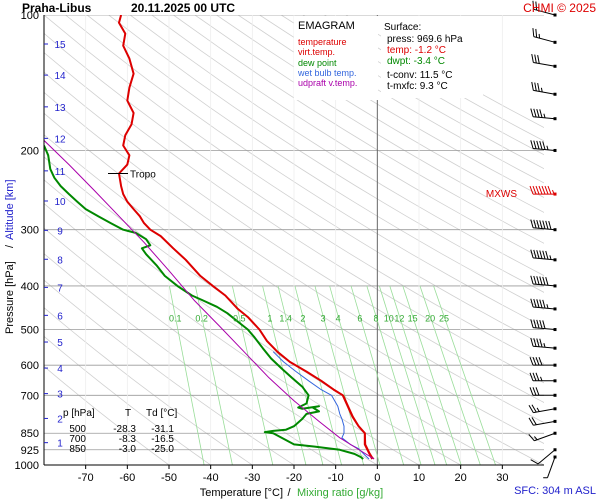  Describe the element at coordinates (77, 439) in the screenshot. I see `table-row-700-p: 700` at that location.